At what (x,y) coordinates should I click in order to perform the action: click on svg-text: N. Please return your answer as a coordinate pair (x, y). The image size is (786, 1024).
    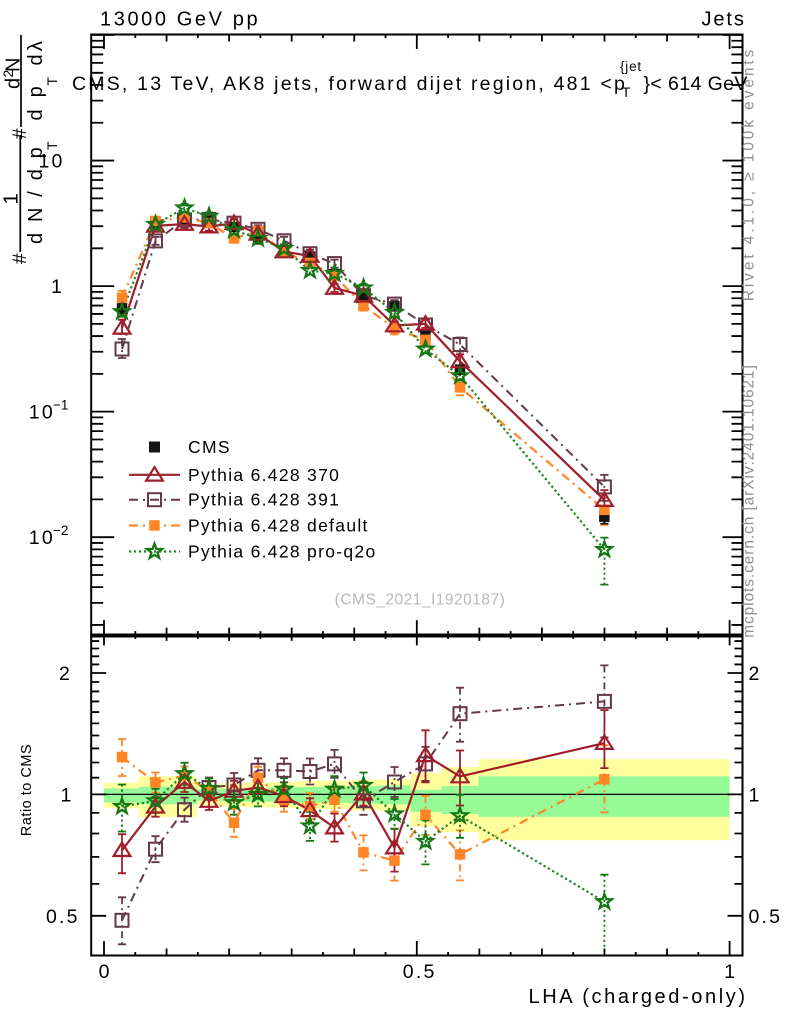
    Looking at the image, I should click on (14, 65).